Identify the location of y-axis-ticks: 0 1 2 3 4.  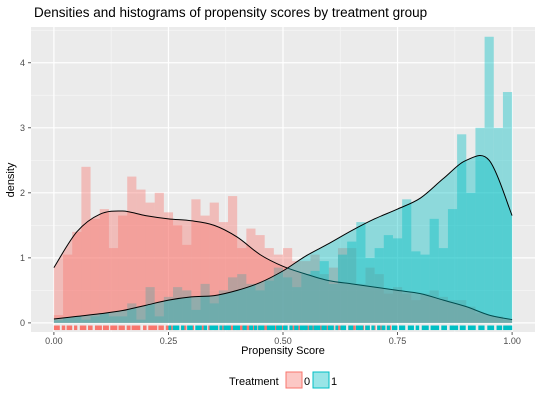
(25, 193).